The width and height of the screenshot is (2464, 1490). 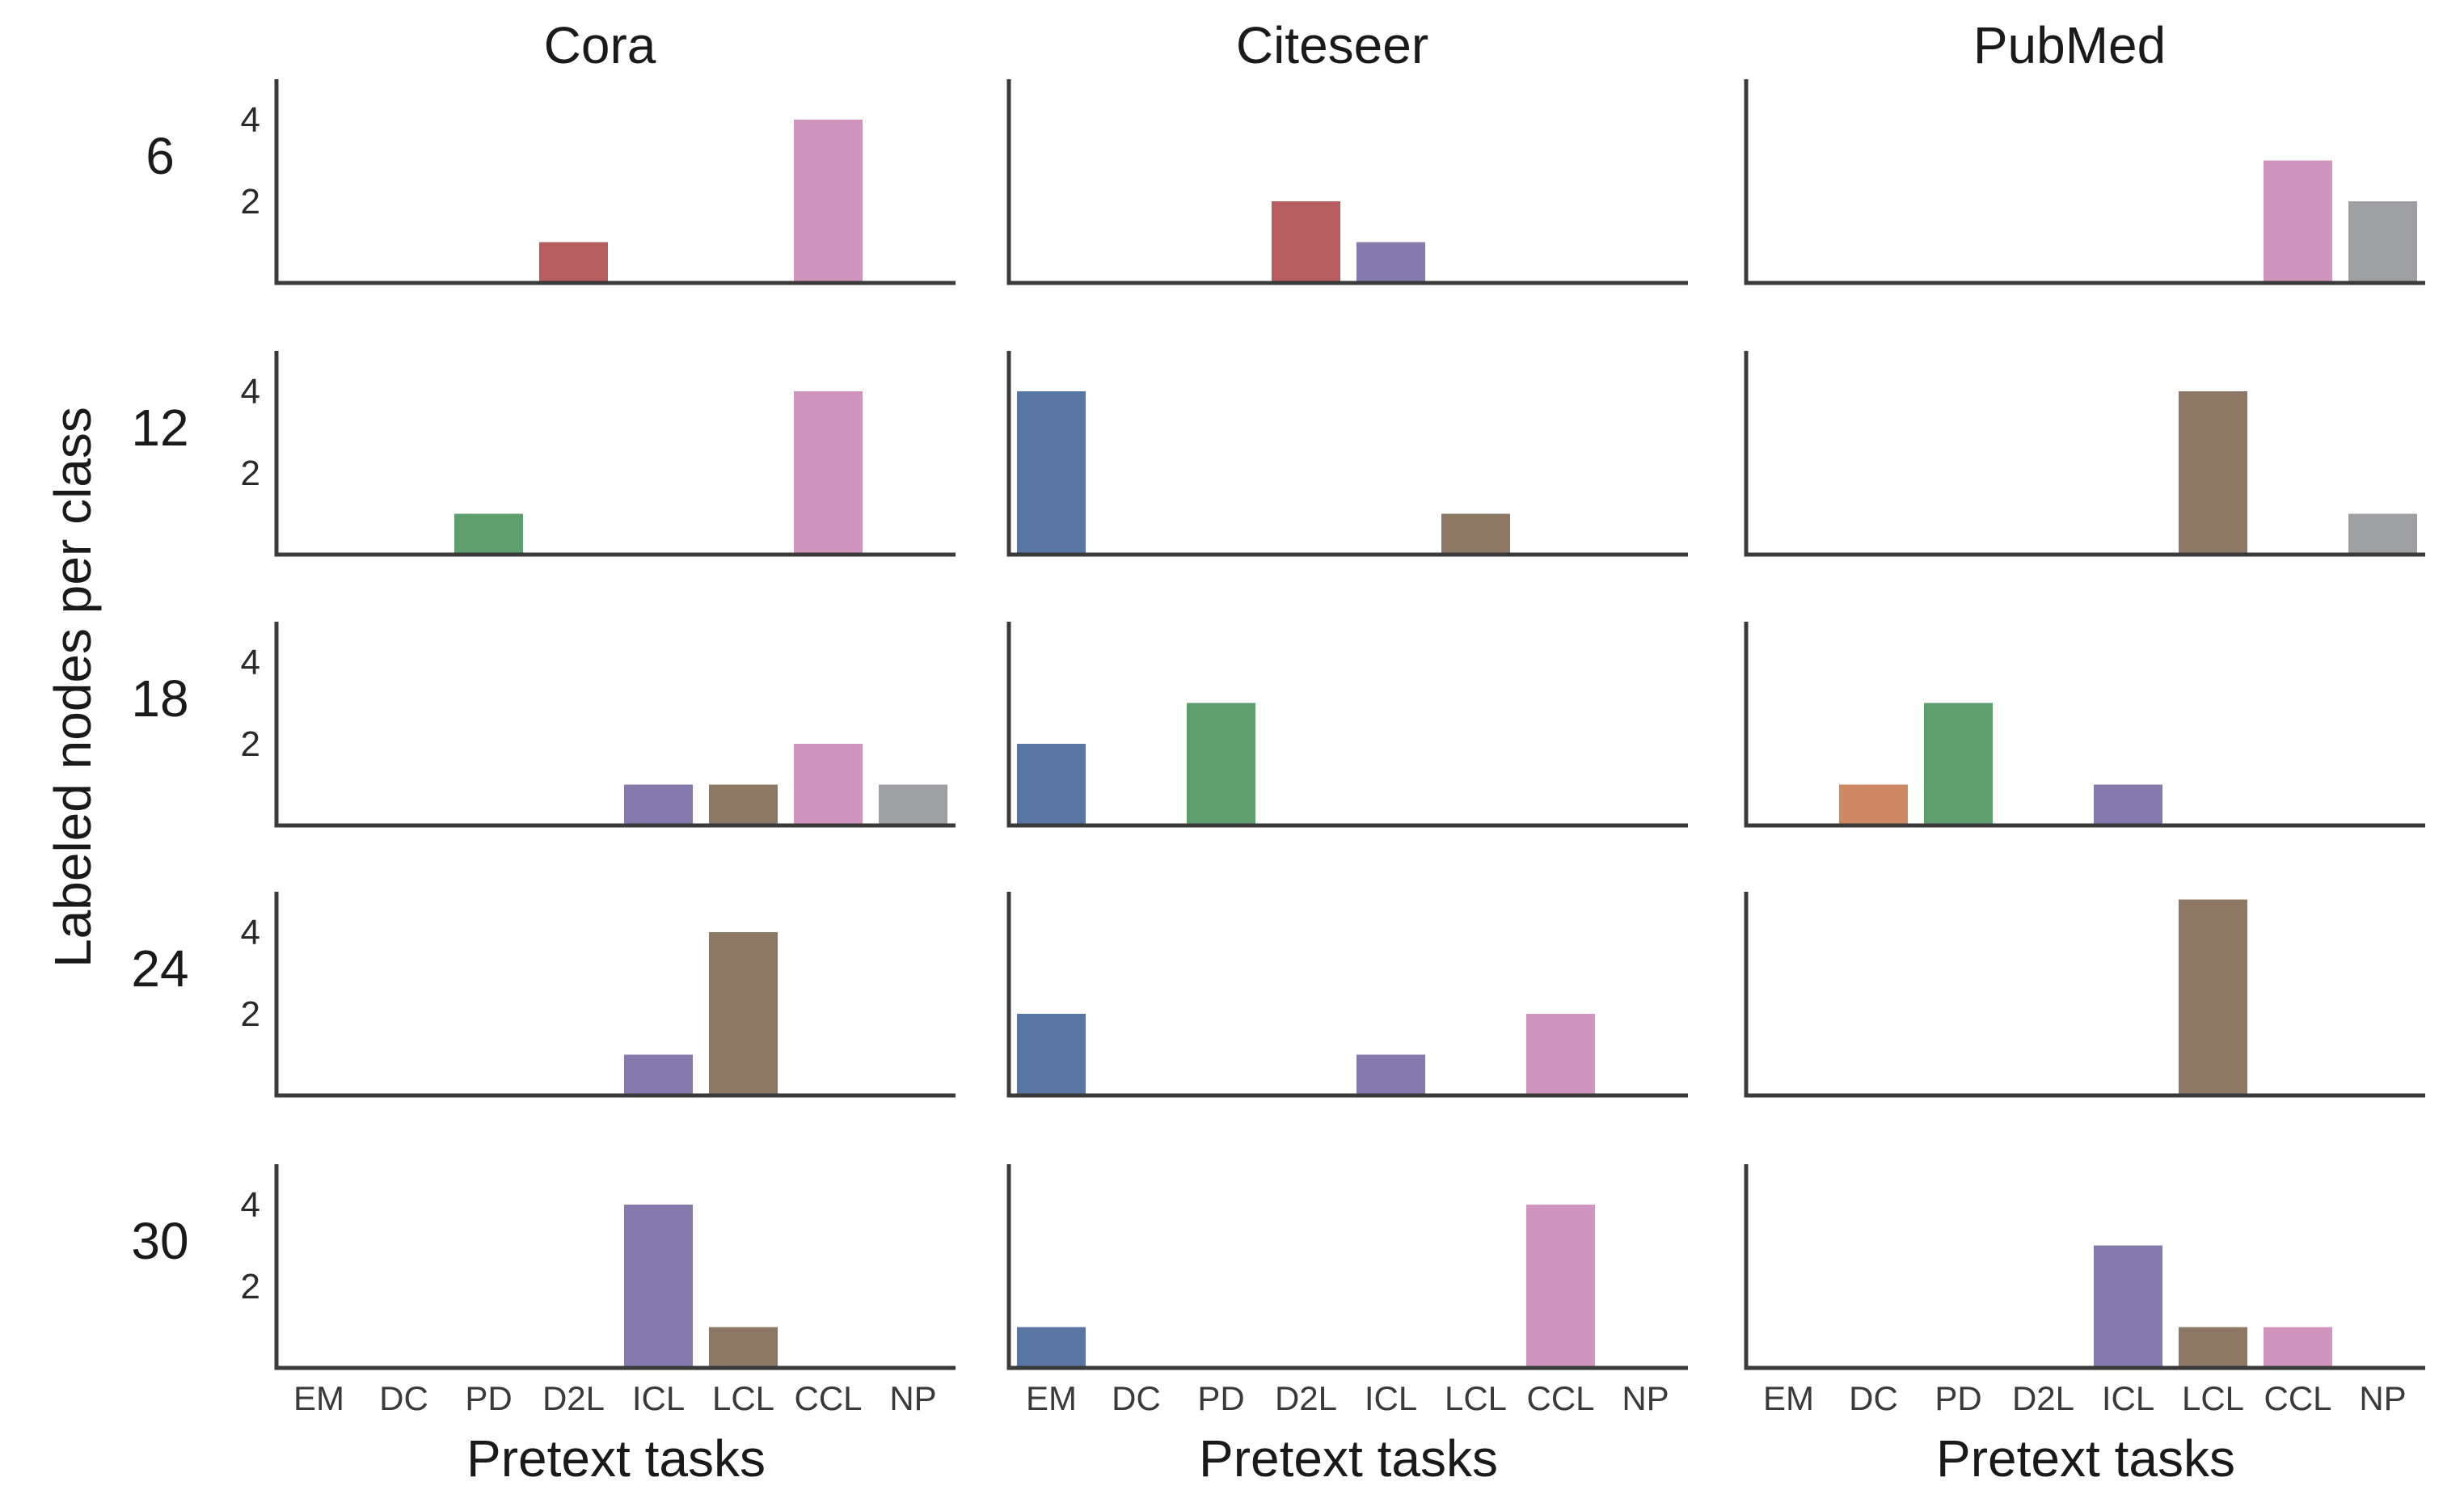 What do you see at coordinates (2070, 45) in the screenshot?
I see `column-title-pubmed: PubMed` at bounding box center [2070, 45].